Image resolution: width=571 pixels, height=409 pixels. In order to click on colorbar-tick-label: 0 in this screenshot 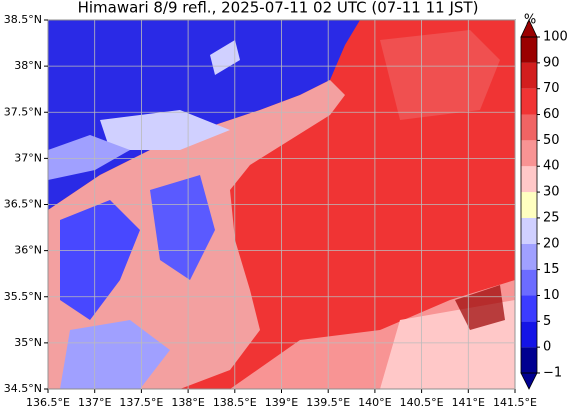, I will do `click(547, 347)`.